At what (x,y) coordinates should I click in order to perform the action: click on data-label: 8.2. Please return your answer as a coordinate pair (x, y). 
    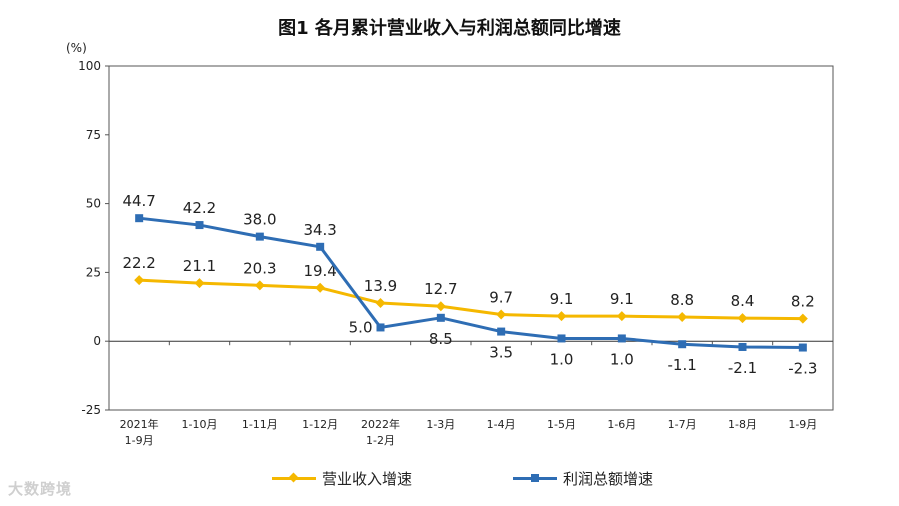
    Looking at the image, I should click on (803, 302).